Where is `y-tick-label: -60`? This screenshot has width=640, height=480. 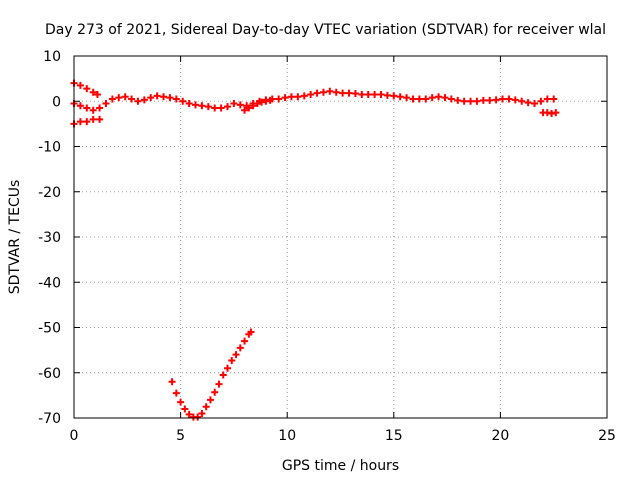 y-tick-label: -60 is located at coordinates (49, 374).